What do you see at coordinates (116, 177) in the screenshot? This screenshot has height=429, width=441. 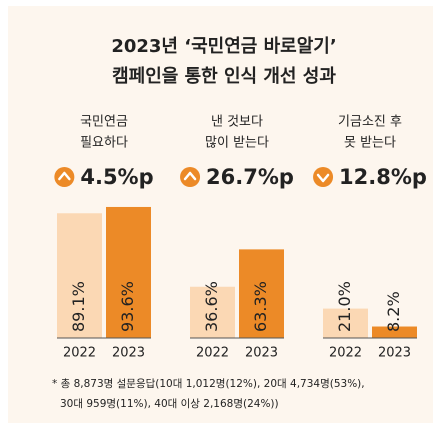 I see `change-value: 4.5%p` at bounding box center [116, 177].